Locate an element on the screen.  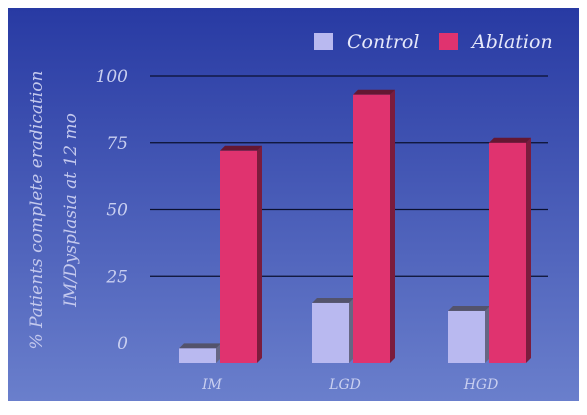
bar-ablation-lgd is located at coordinates (374, 226).